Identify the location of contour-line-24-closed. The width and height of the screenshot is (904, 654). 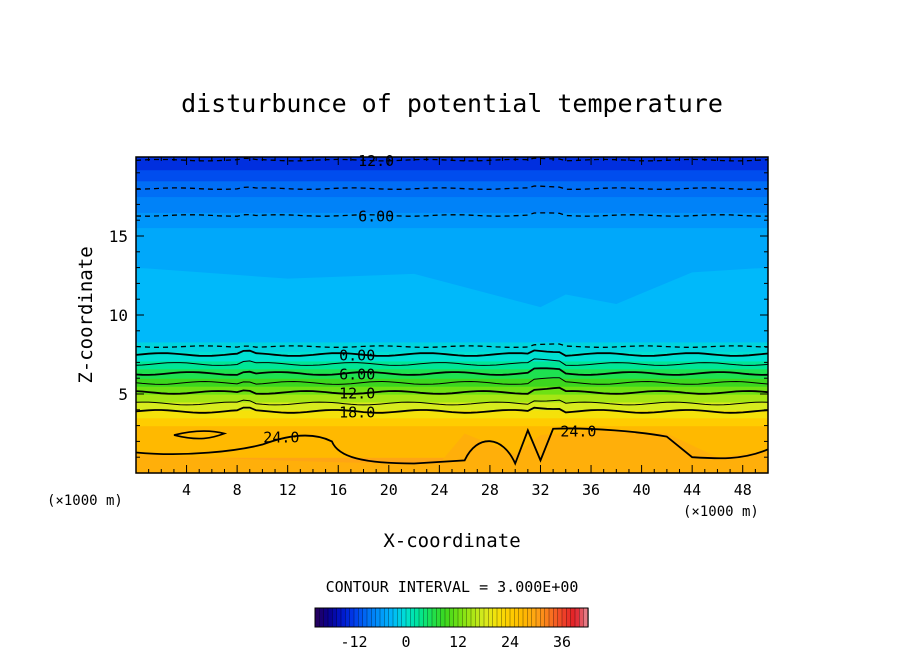
(200, 435).